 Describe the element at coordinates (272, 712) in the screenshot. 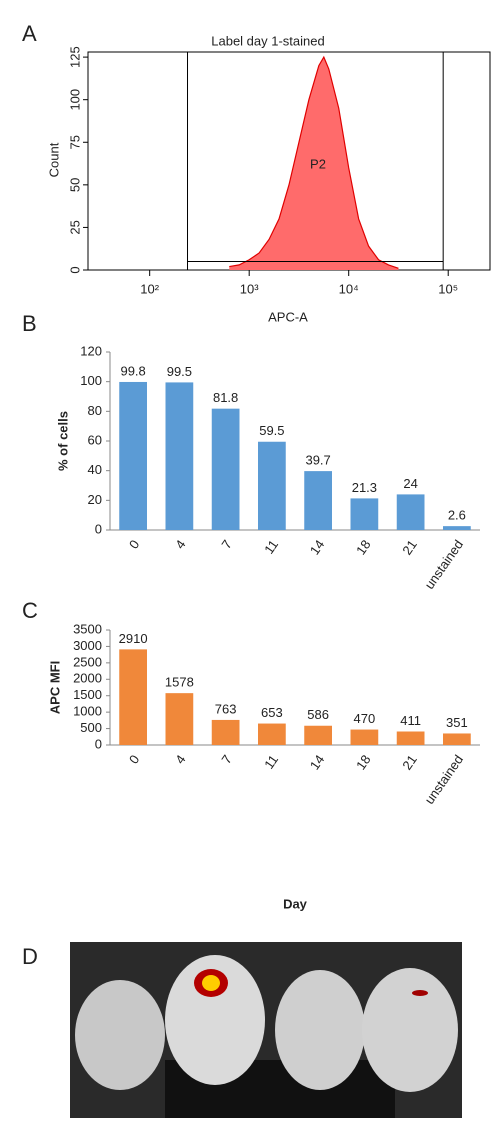

I see `value-label: 653` at that location.